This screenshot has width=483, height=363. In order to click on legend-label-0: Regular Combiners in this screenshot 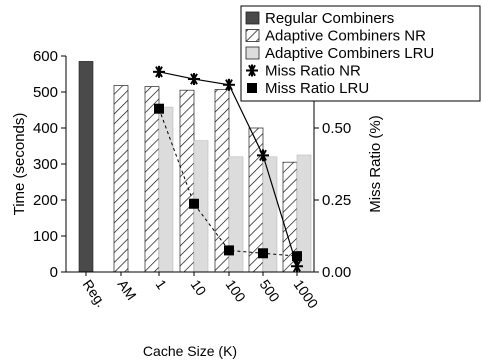, I will do `click(329, 18)`.